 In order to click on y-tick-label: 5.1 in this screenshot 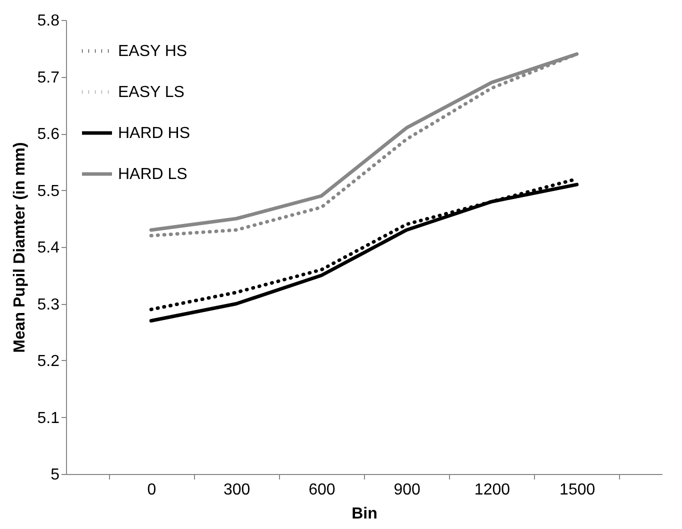, I will do `click(48, 418)`.